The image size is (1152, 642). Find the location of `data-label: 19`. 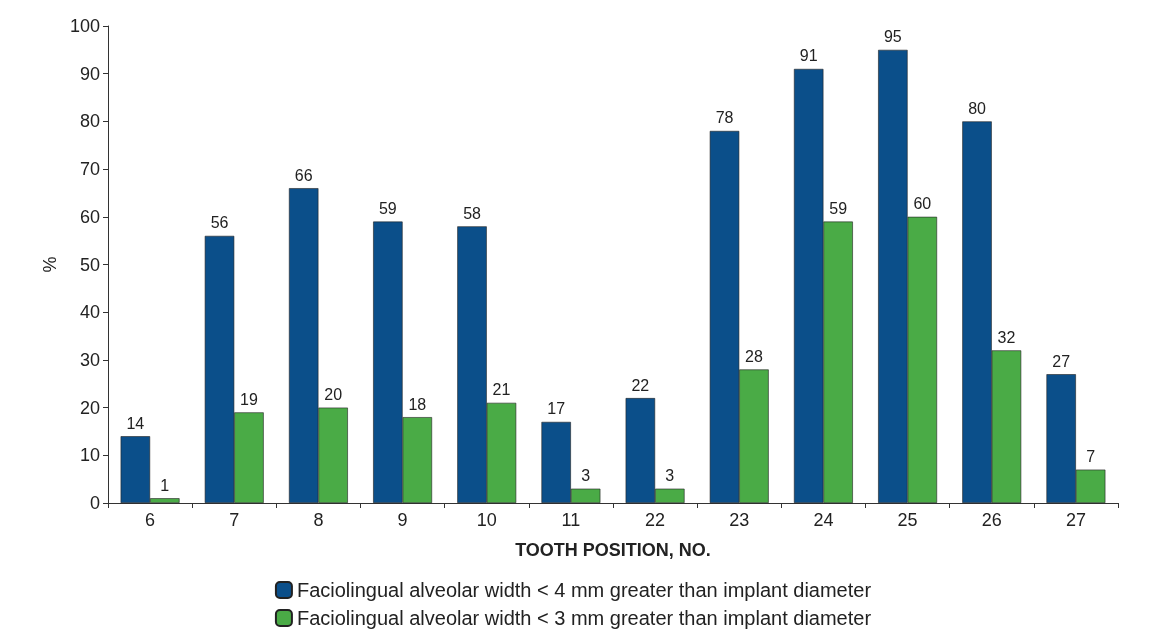

data-label: 19 is located at coordinates (249, 399).